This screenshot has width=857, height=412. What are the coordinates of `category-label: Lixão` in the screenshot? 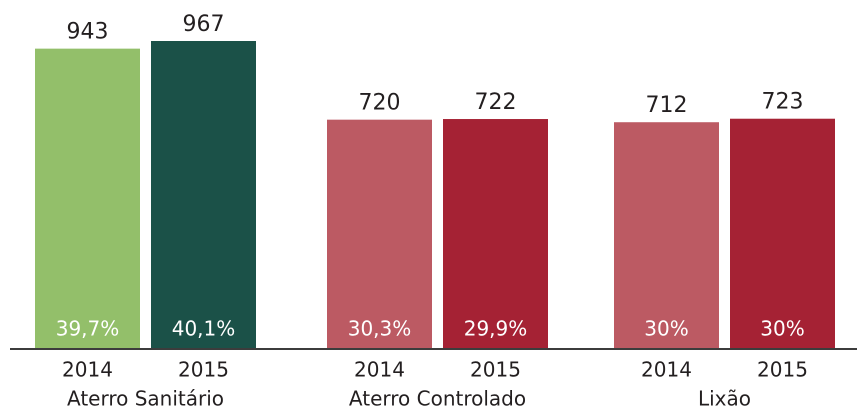 It's located at (724, 399).